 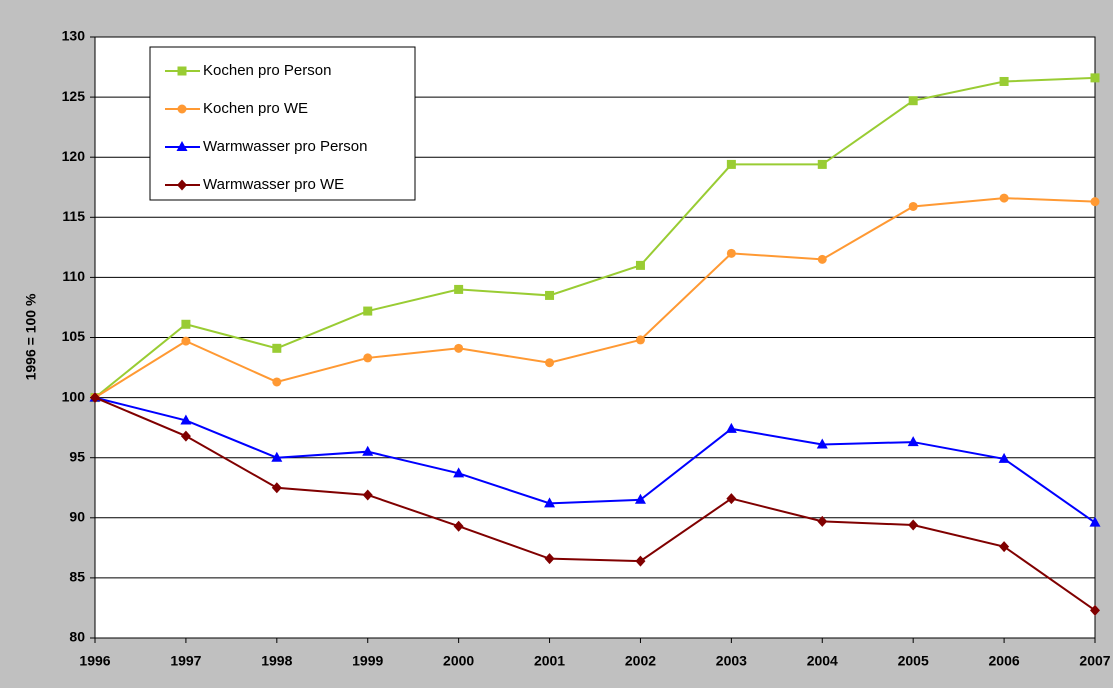 I want to click on y-tick-label: 90, so click(x=77, y=517).